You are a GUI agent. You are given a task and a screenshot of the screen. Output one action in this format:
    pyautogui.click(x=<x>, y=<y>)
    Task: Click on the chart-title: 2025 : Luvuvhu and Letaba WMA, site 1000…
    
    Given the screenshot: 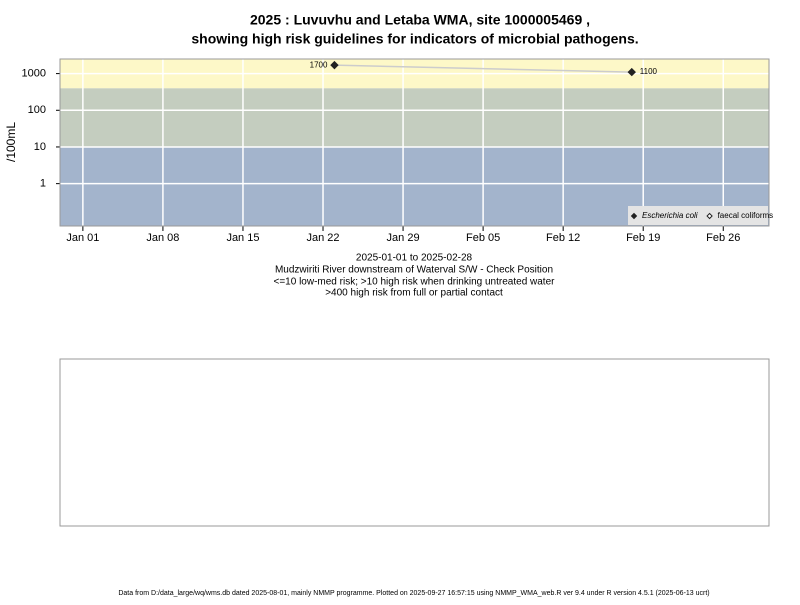 What is the action you would take?
    pyautogui.click(x=420, y=20)
    